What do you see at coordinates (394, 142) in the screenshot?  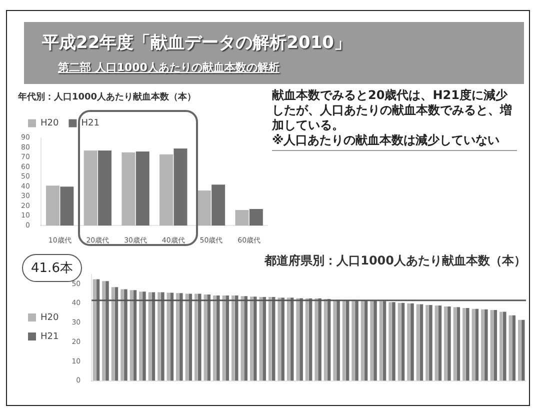 I see `text: ※人口あたりの献血本数は減少していない` at bounding box center [394, 142].